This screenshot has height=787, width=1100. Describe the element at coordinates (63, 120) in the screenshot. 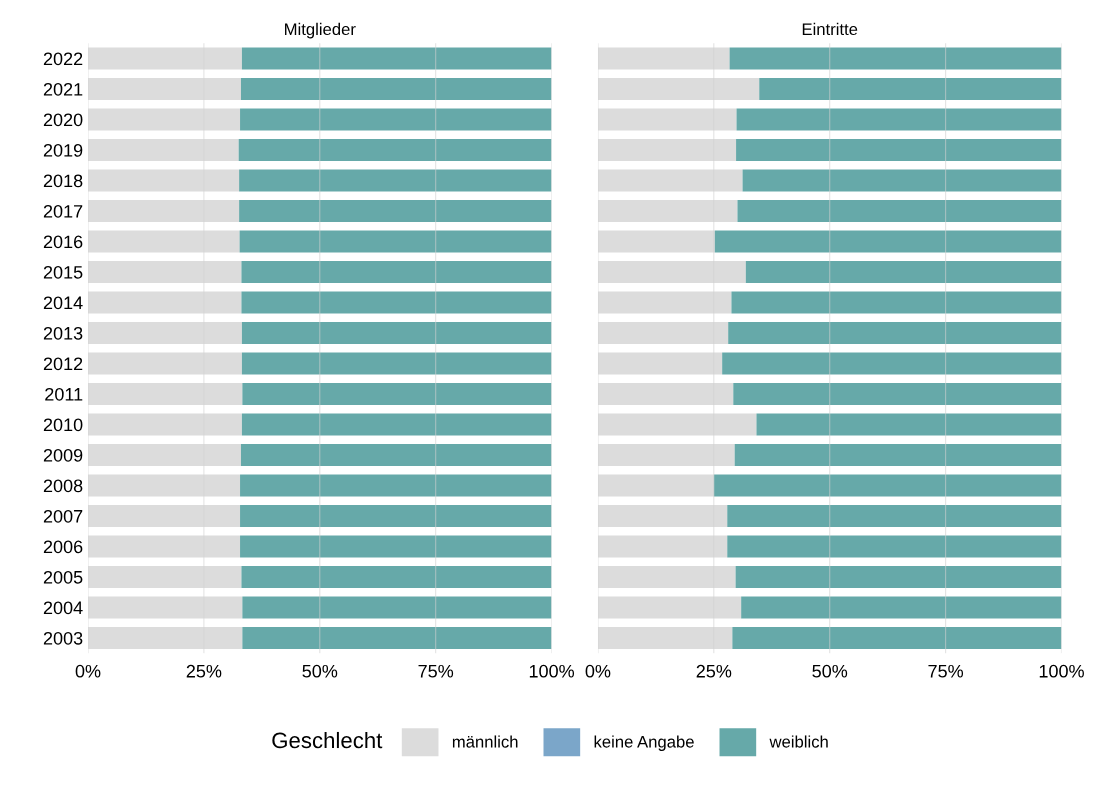

I see `y-tick-label: 2020` at that location.